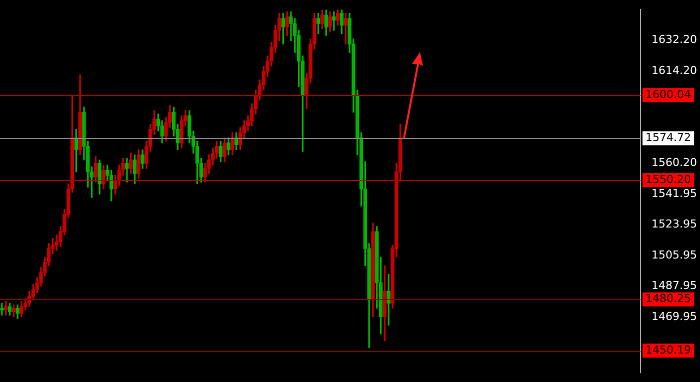 The image size is (700, 382). Describe the element at coordinates (675, 316) in the screenshot. I see `y-tick-label: 1469.95` at that location.